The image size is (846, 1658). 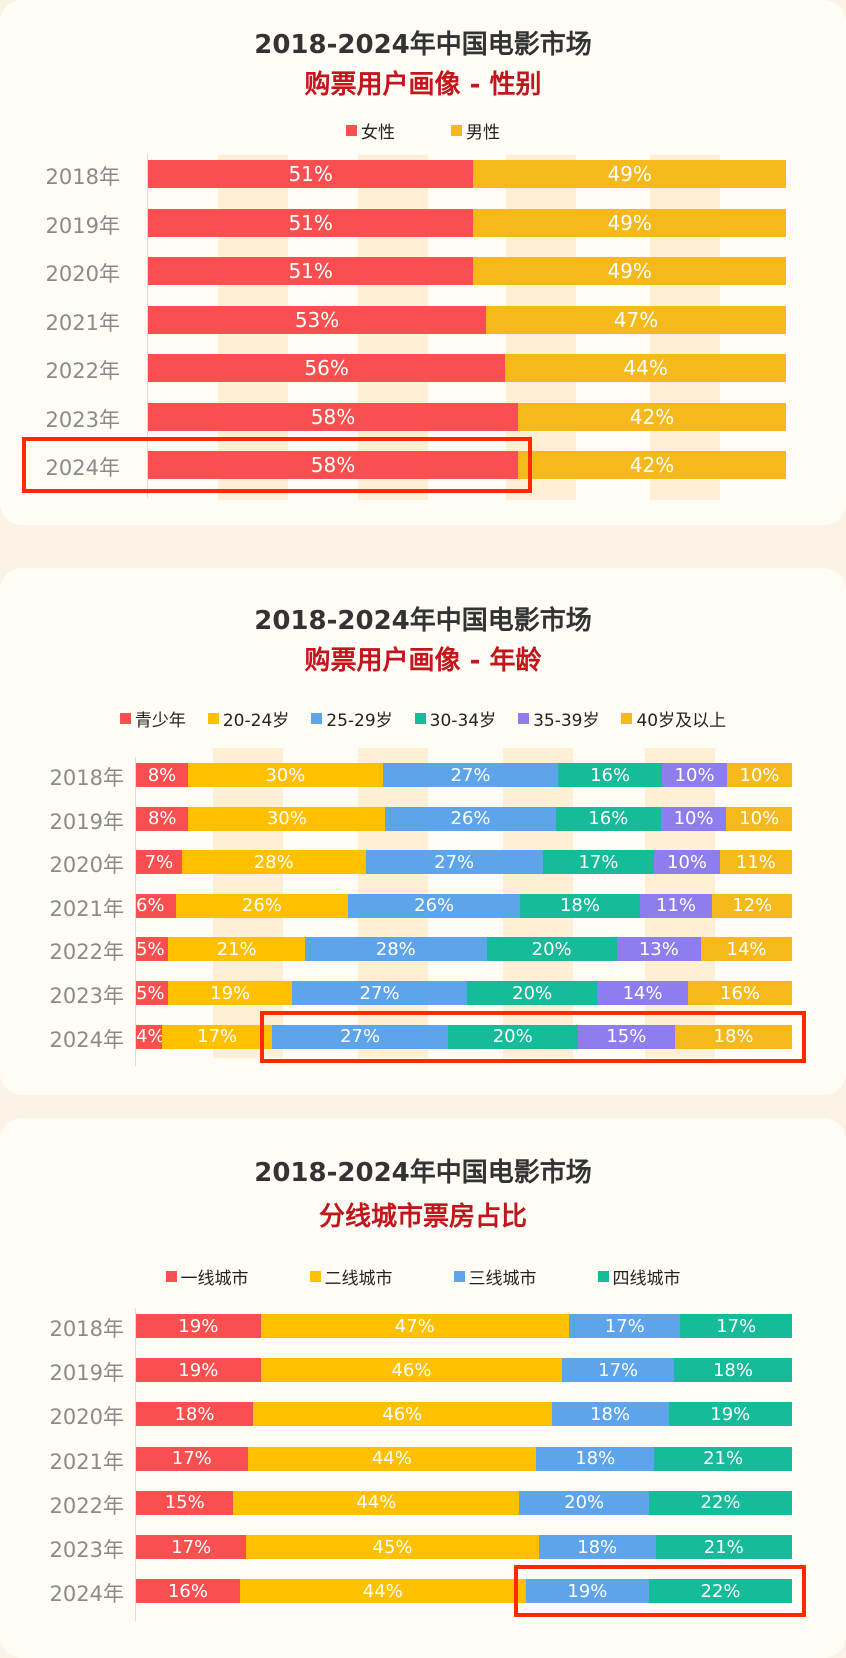 What do you see at coordinates (317, 319) in the screenshot?
I see `bar-segment: 53%` at bounding box center [317, 319].